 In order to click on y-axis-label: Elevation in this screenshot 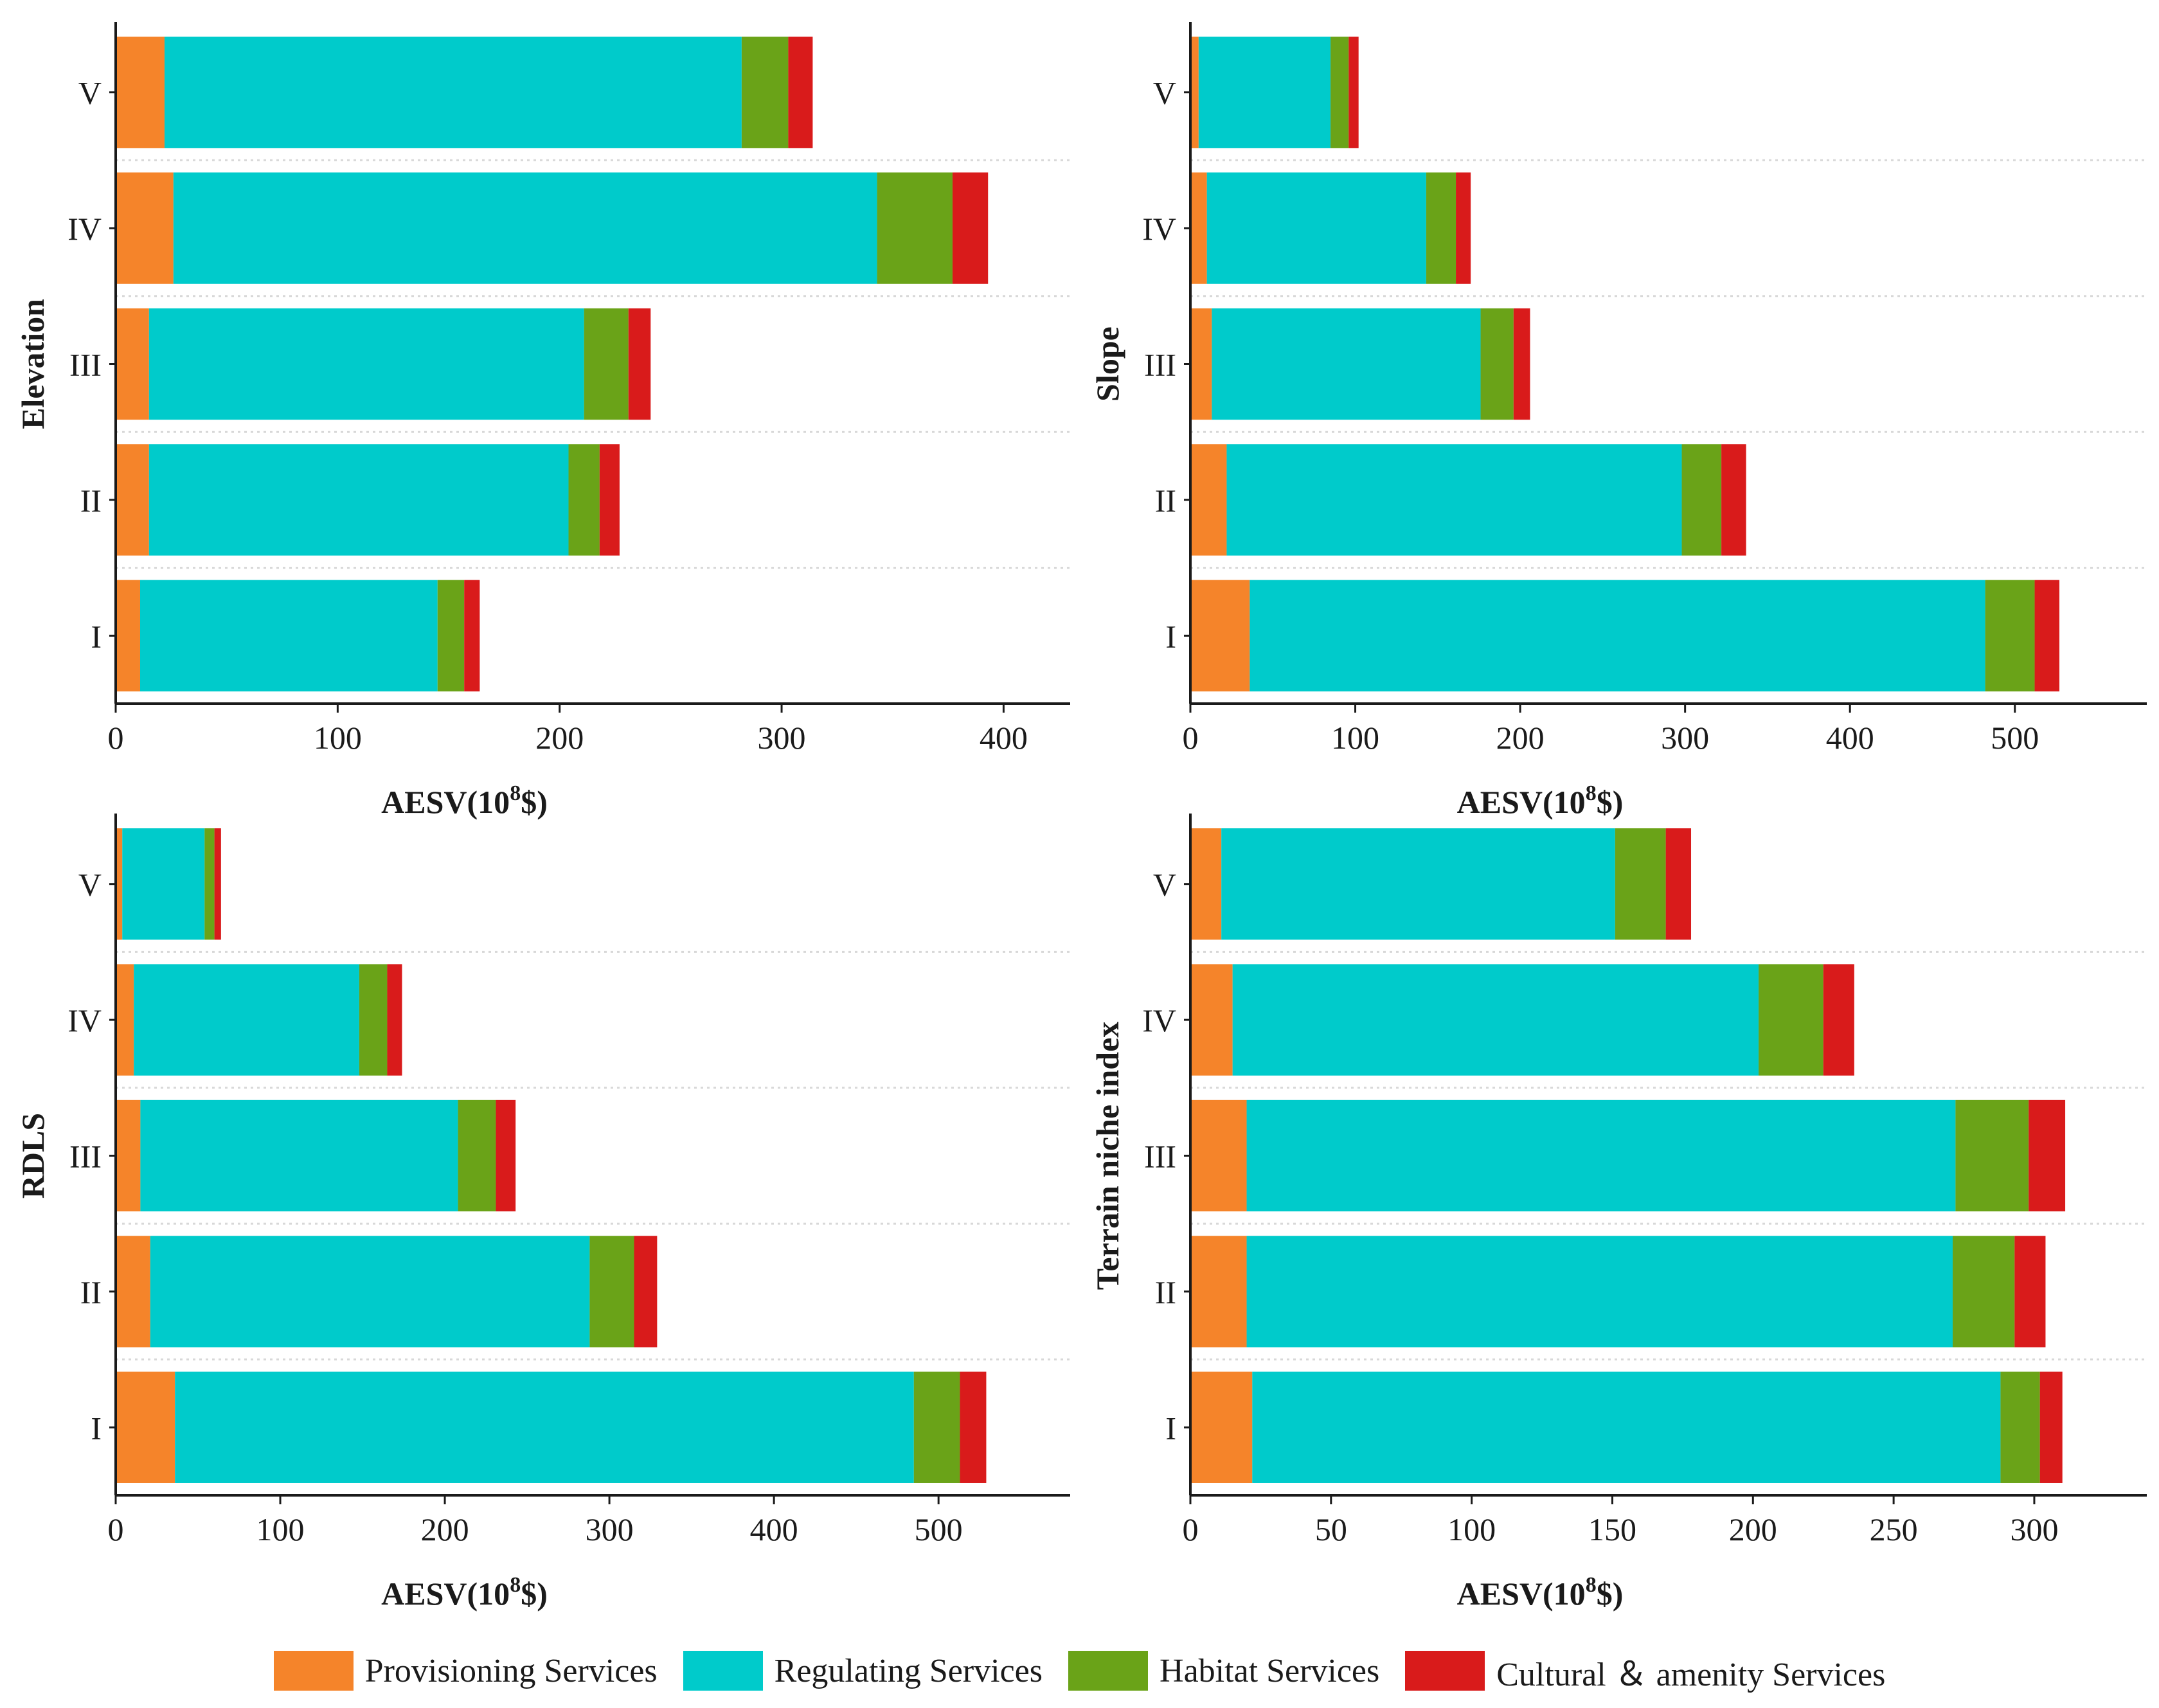, I will do `click(33, 364)`.